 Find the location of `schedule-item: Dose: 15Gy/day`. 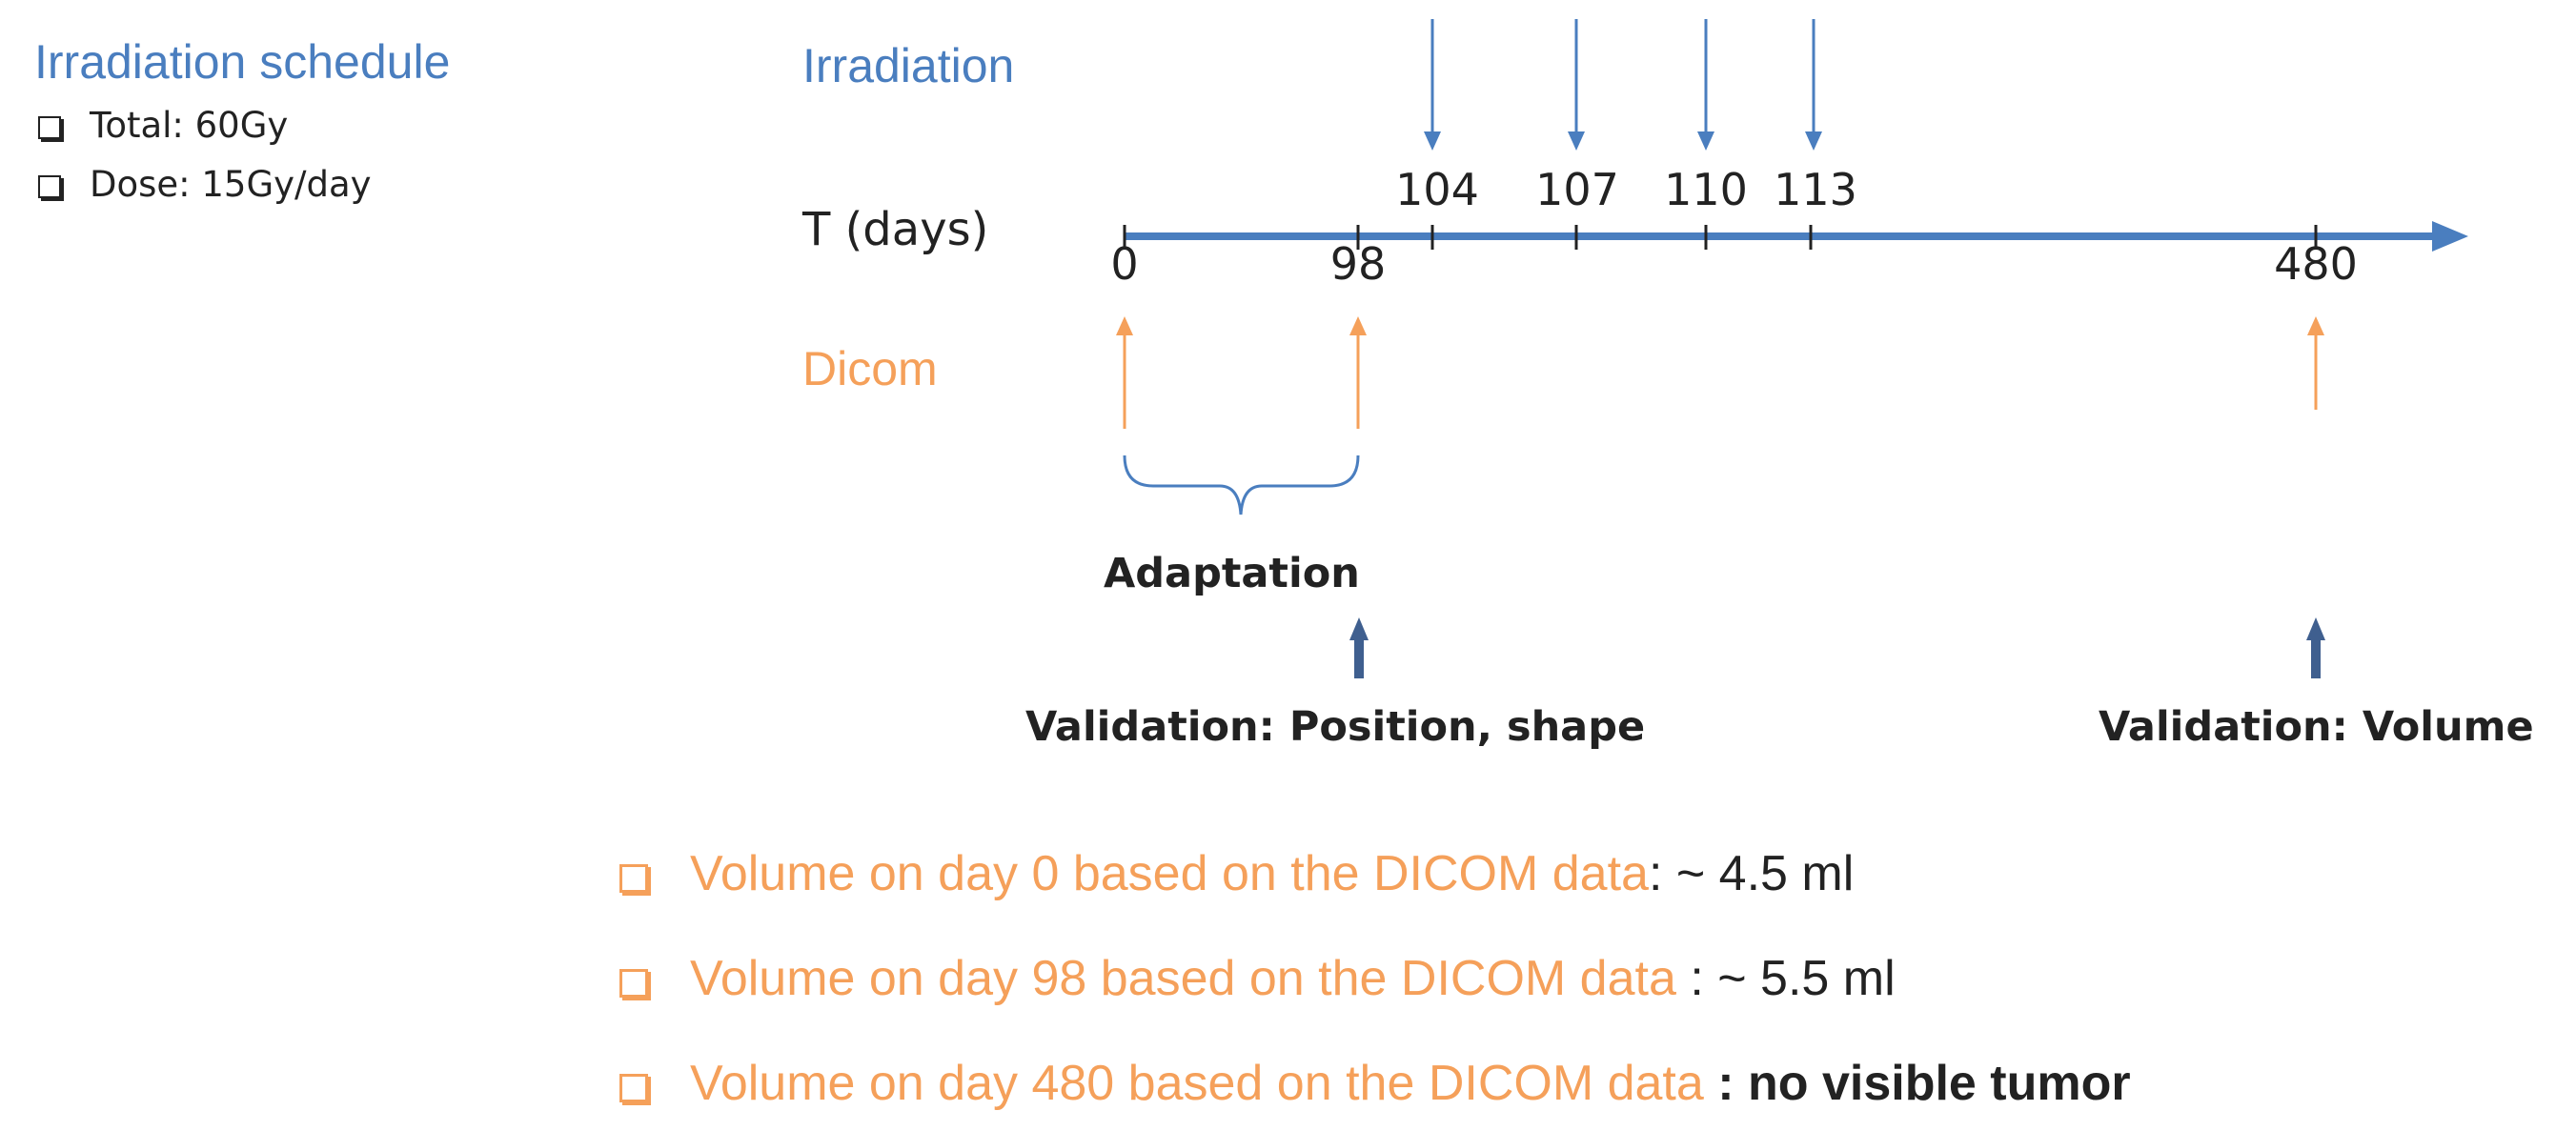

schedule-item: Dose: 15Gy/day is located at coordinates (205, 184).